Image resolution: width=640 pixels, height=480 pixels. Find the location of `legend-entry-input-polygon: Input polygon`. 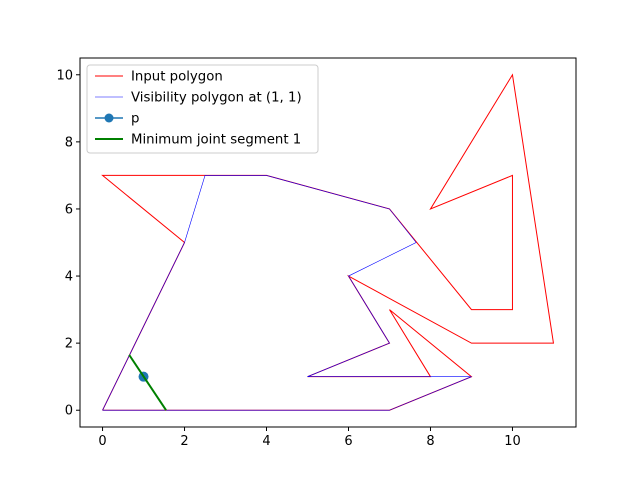

legend-entry-input-polygon: Input polygon is located at coordinates (159, 77).